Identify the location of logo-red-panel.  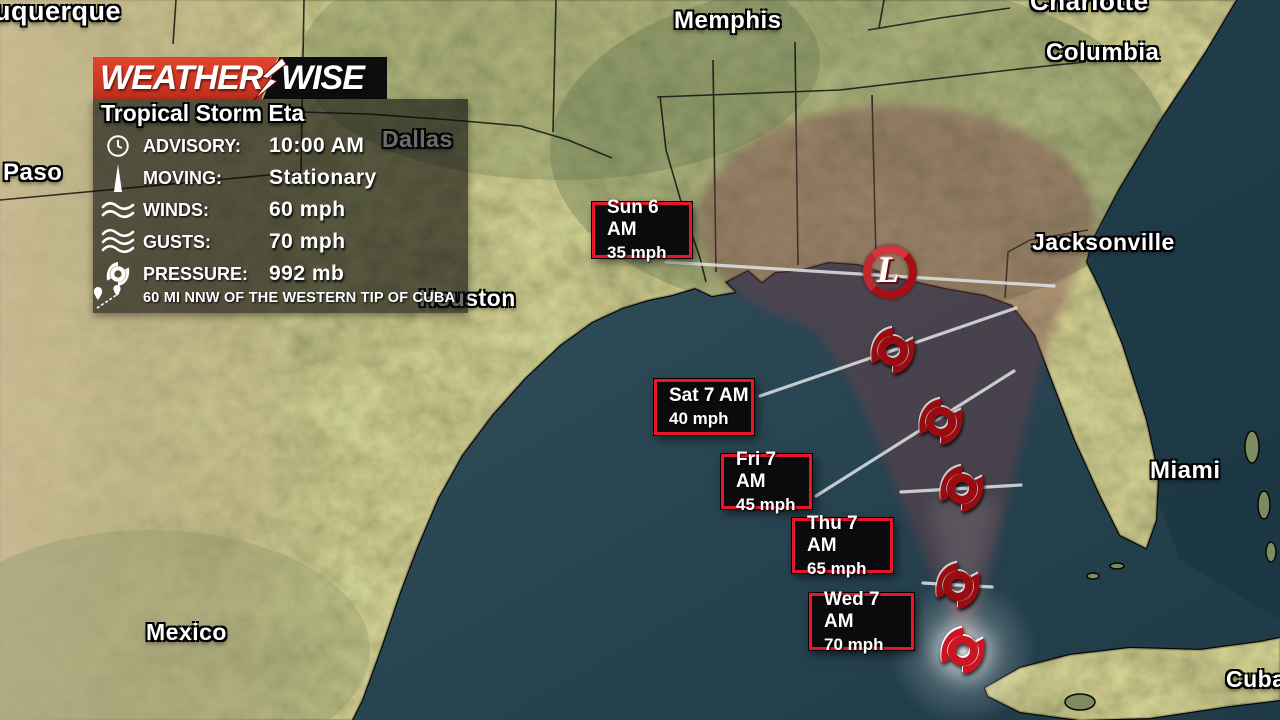
(185, 78).